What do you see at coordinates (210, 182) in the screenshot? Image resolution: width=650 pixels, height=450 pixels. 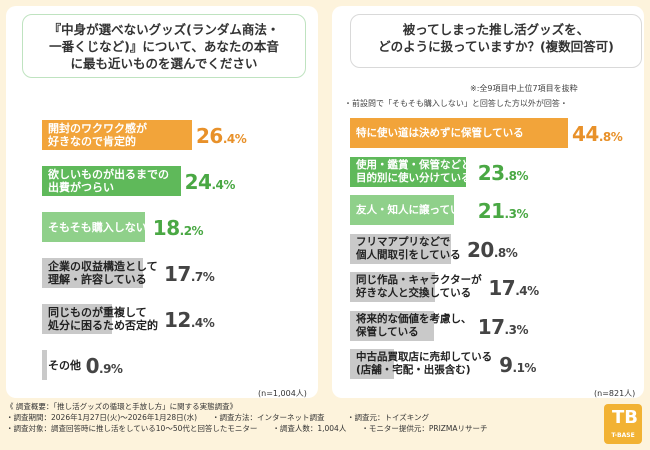 I see `bar-value-label: 24.4%` at bounding box center [210, 182].